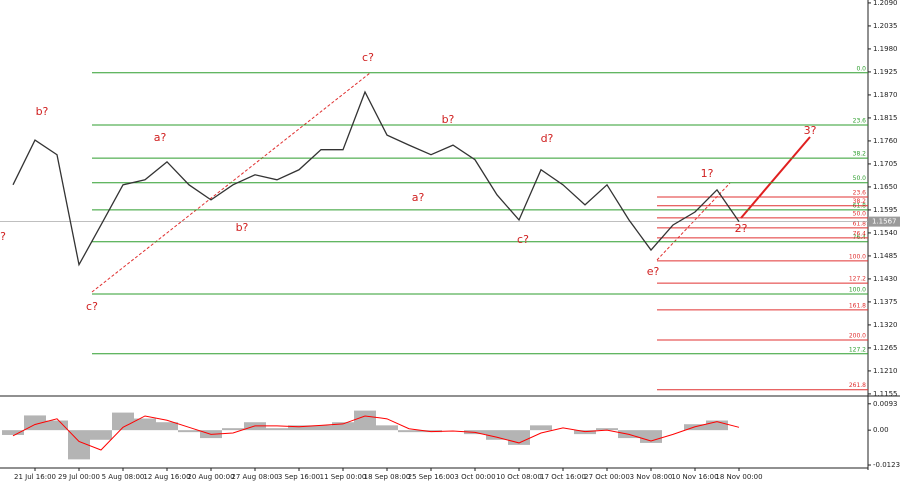 This screenshot has height=485, width=900. What do you see at coordinates (299, 477) in the screenshot?
I see `x-tick-label: 3 Sep 16:00` at bounding box center [299, 477].